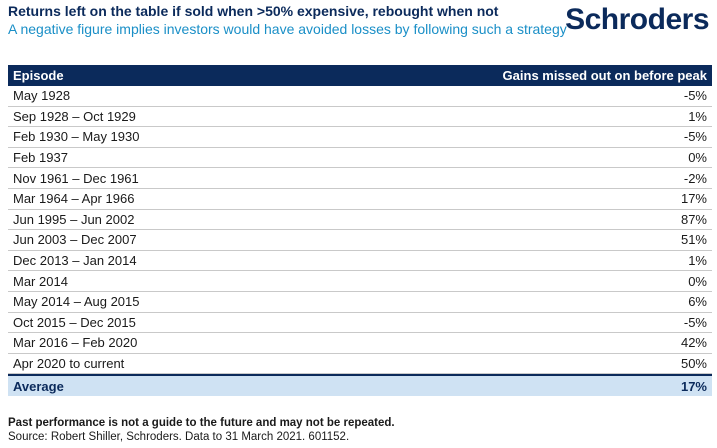 Image resolution: width=717 pixels, height=448 pixels. Describe the element at coordinates (360, 96) in the screenshot. I see `table-row: May 1928 -5%` at that location.